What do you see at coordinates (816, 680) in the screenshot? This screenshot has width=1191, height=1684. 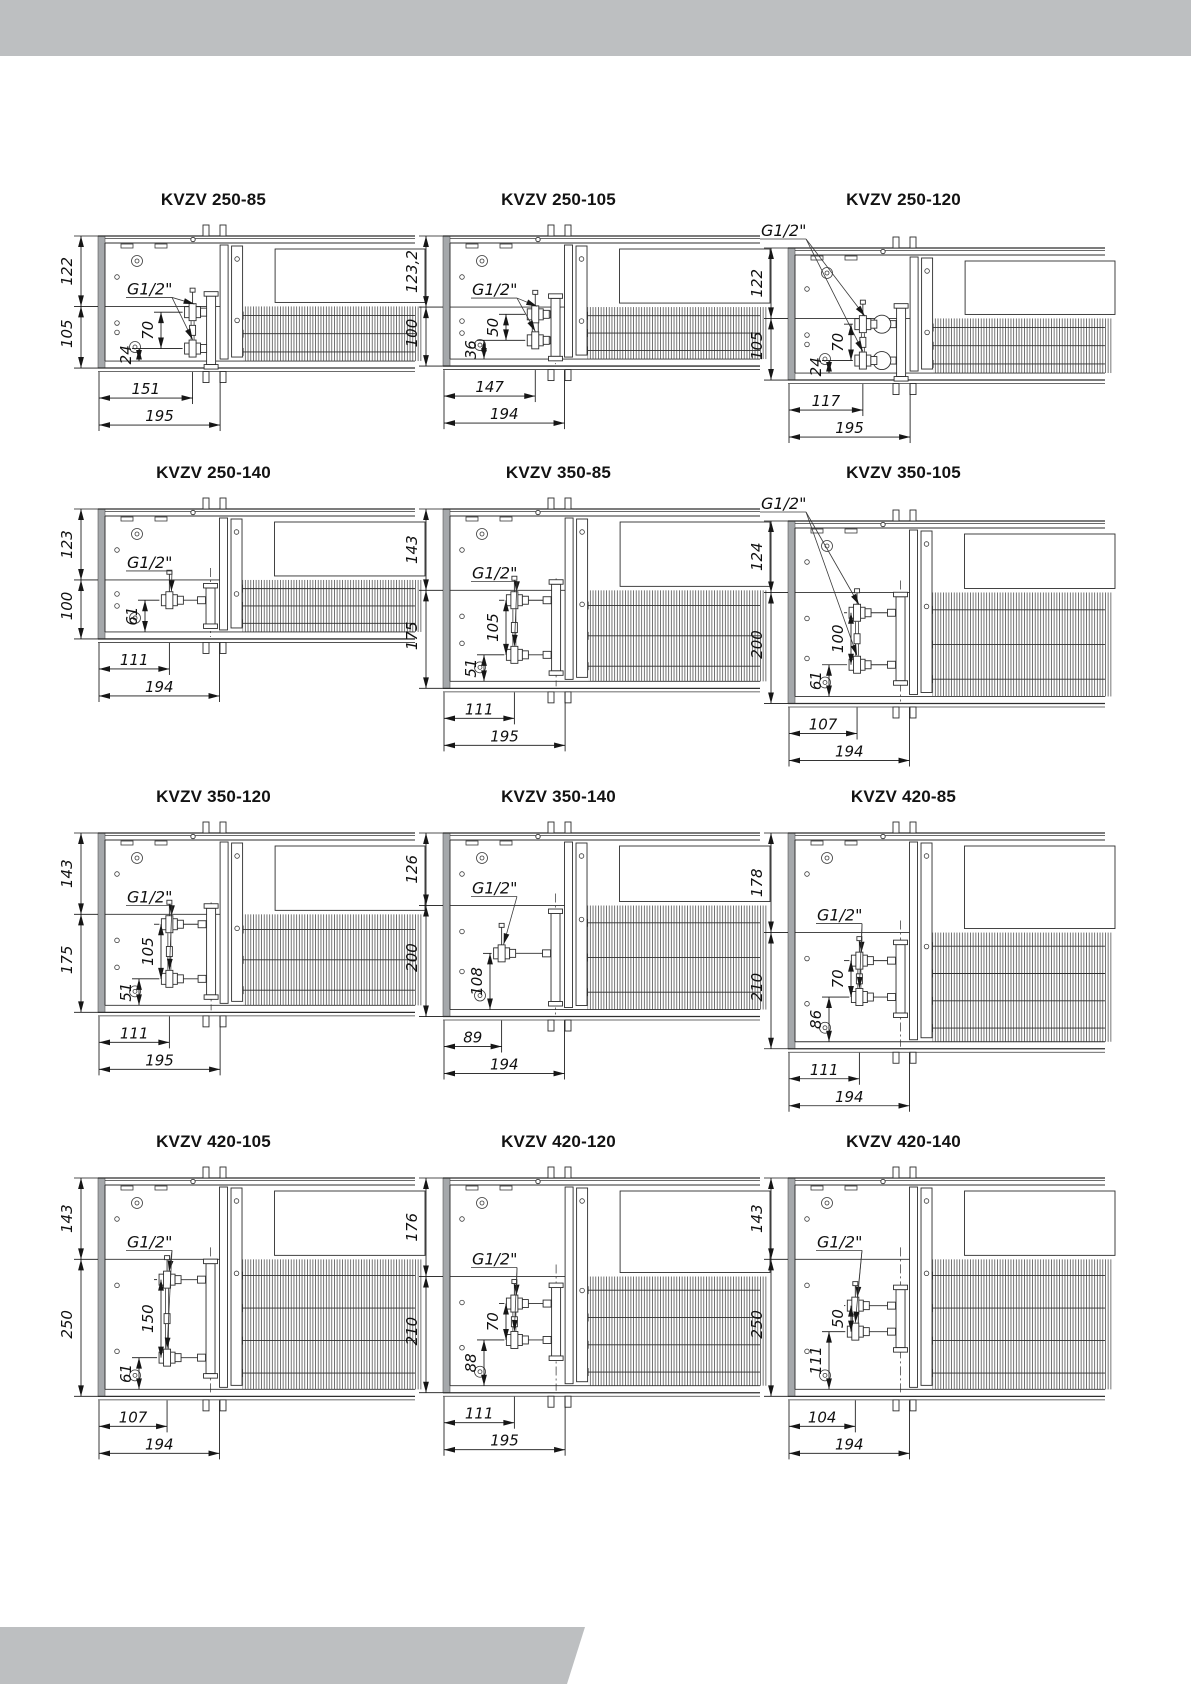 I see `dim-label: 61` at bounding box center [816, 680].